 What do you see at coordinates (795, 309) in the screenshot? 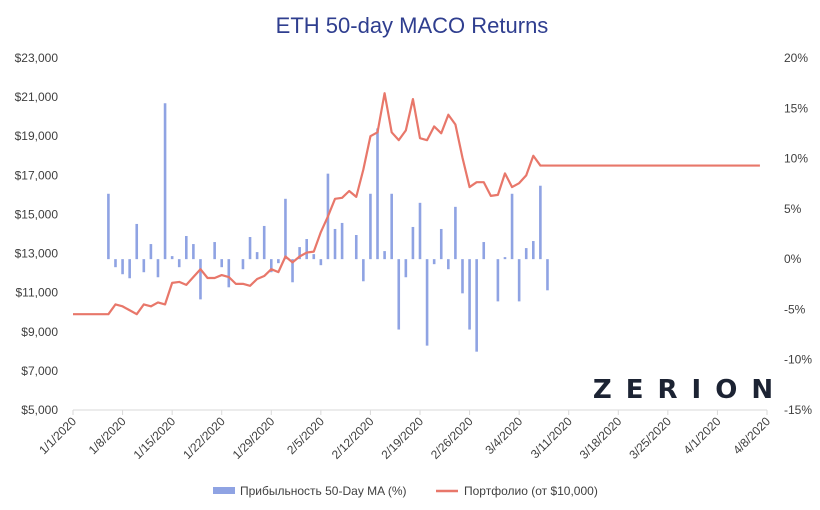
I see `right-tick-label: -5%` at bounding box center [795, 309].